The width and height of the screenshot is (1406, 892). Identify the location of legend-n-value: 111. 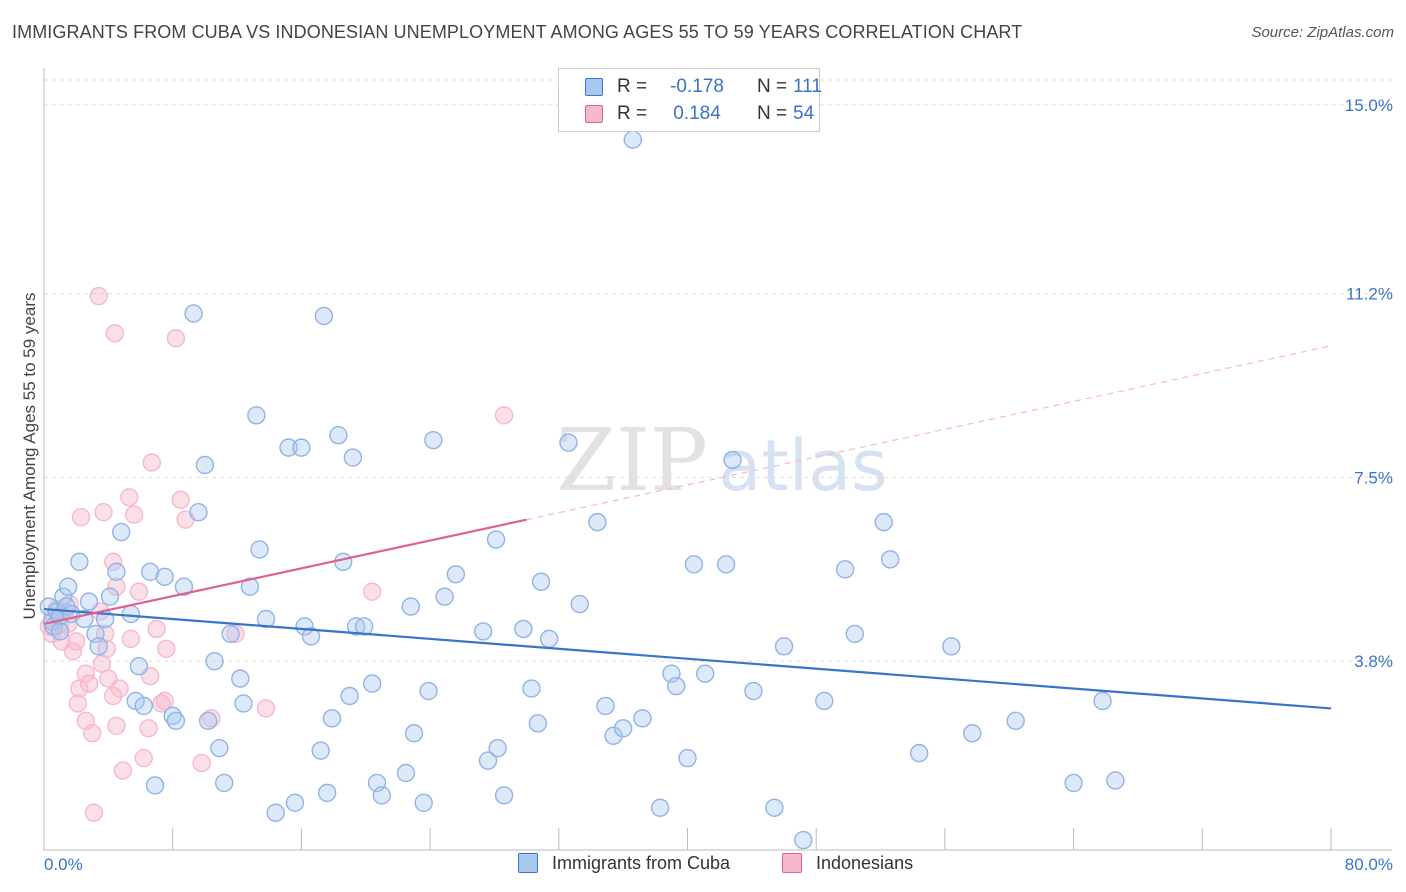
(807, 86).